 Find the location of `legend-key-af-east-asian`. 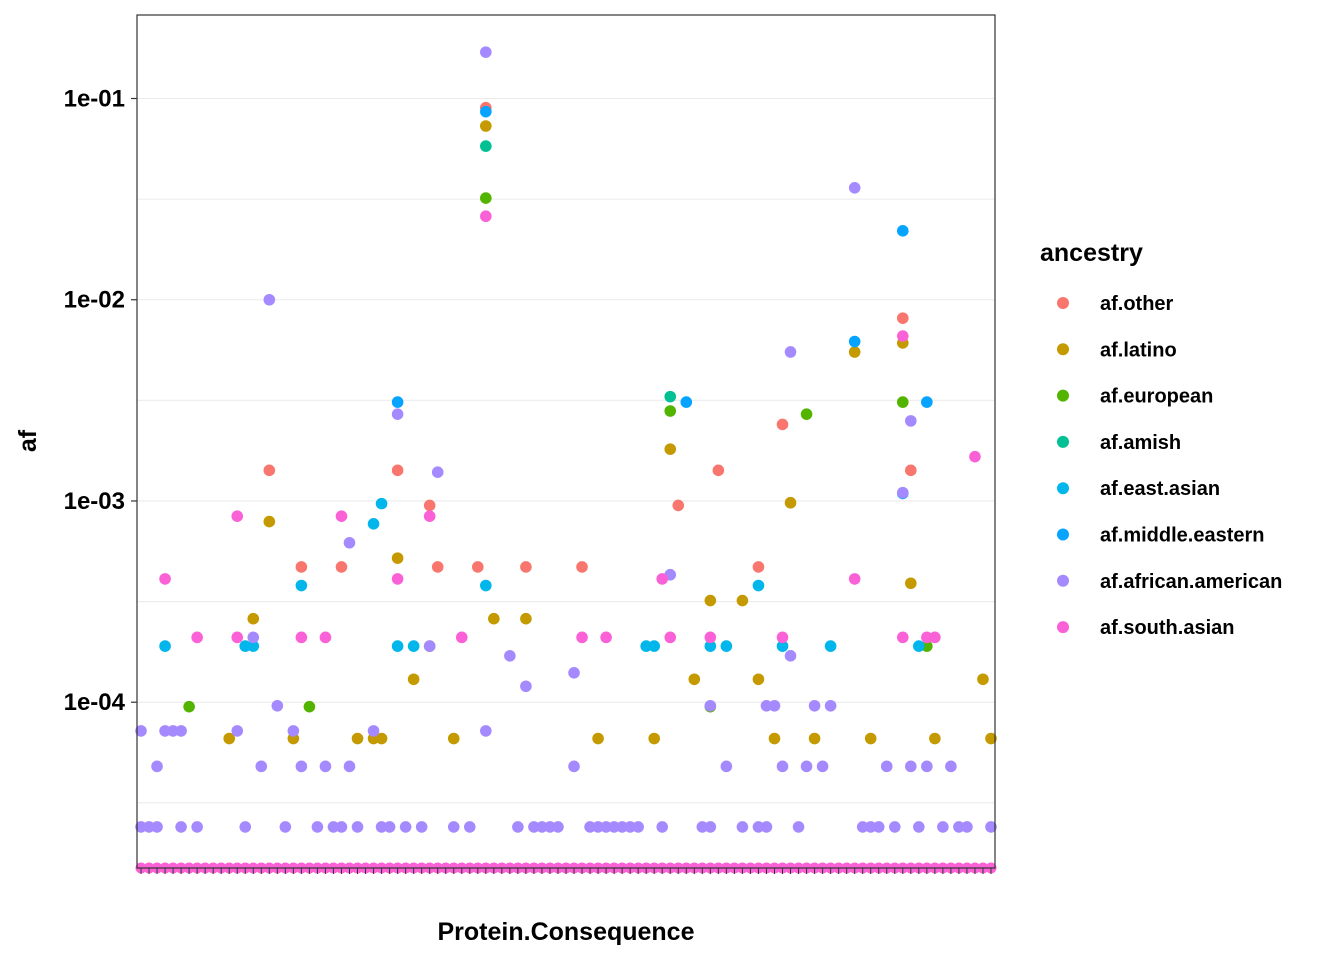

legend-key-af-east-asian is located at coordinates (1063, 488).